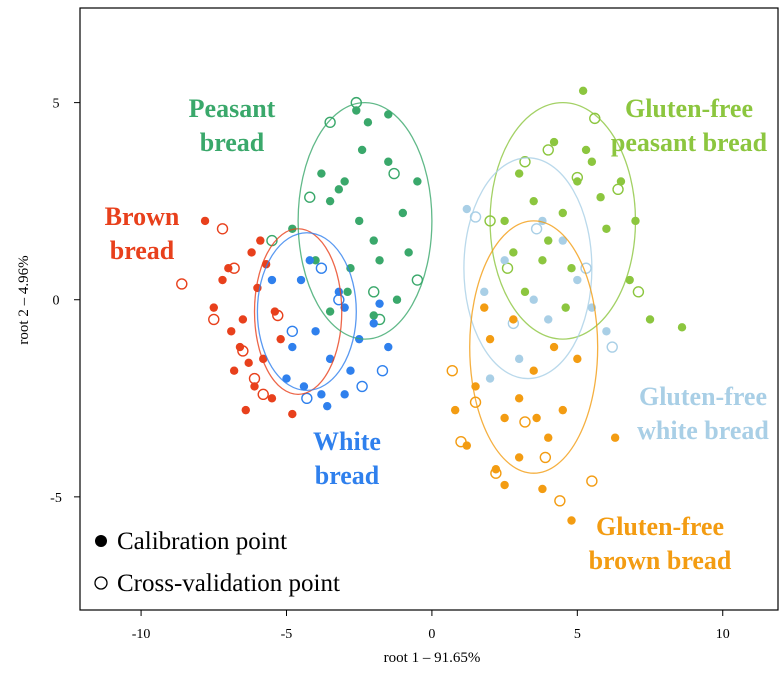 The image size is (779, 685). I want to click on class-label: Gluten-free peasant bread, so click(689, 125).